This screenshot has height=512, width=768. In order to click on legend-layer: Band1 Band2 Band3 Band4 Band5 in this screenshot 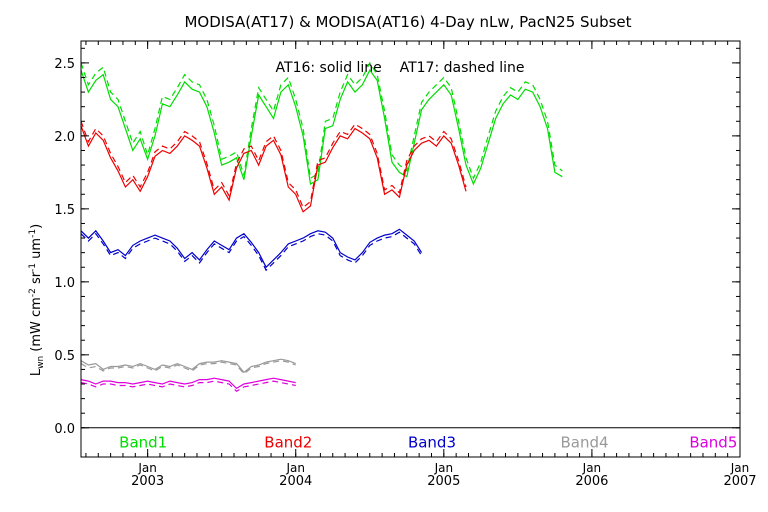, I will do `click(428, 442)`.